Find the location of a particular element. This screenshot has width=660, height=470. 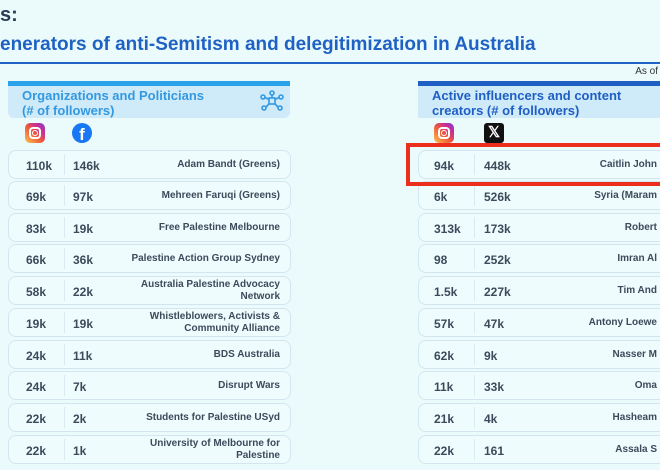

as-of-note: As of is located at coordinates (646, 71).